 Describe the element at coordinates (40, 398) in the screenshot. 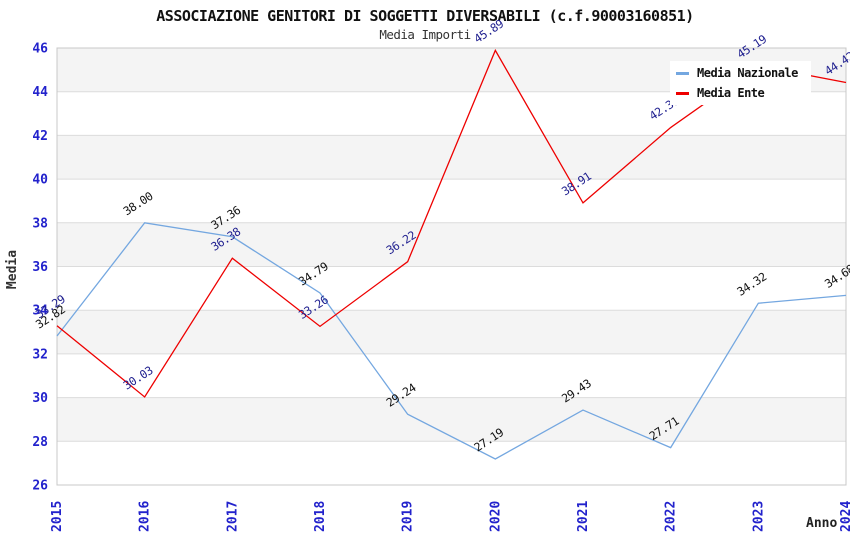

I see `y-tick-label: 30` at that location.